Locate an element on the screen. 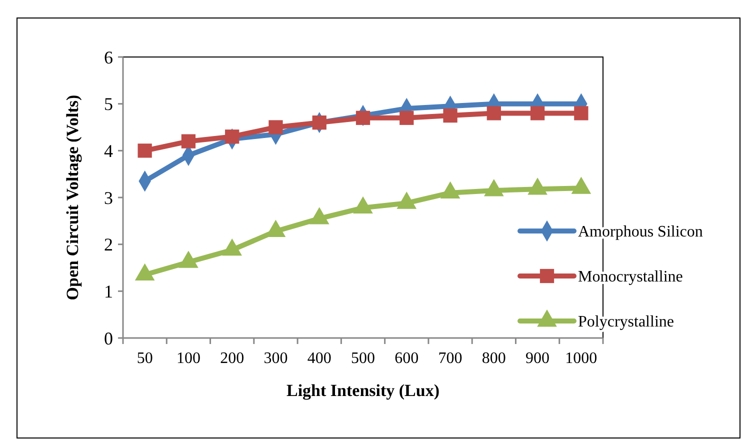 This screenshot has height=441, width=754. x-tick-label: 800 is located at coordinates (494, 358).